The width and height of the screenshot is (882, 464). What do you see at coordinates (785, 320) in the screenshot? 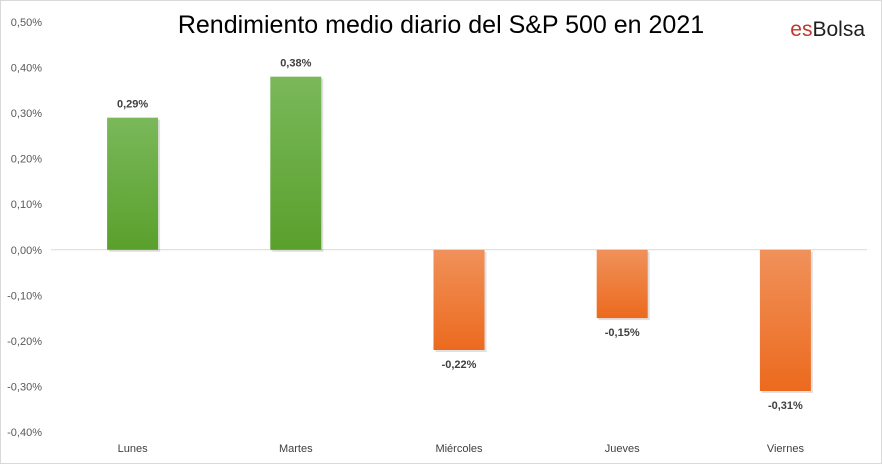
I see `bar-viernes` at bounding box center [785, 320].